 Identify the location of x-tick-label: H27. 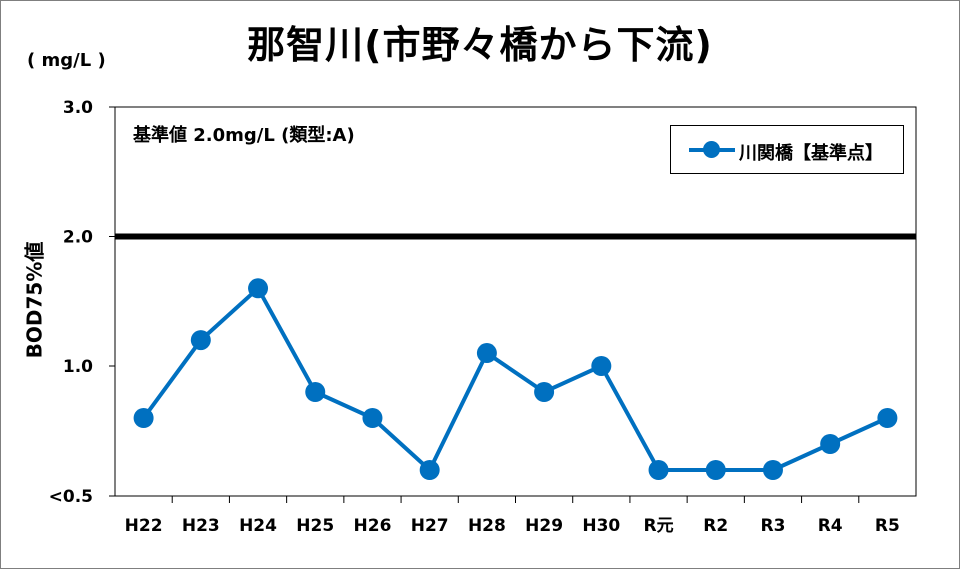
(430, 526).